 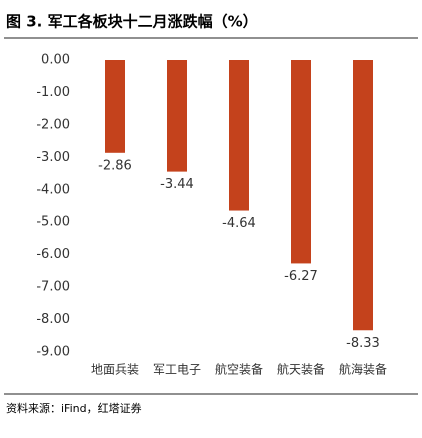 What do you see at coordinates (177, 370) in the screenshot?
I see `x-tick-label: 军工电子` at bounding box center [177, 370].